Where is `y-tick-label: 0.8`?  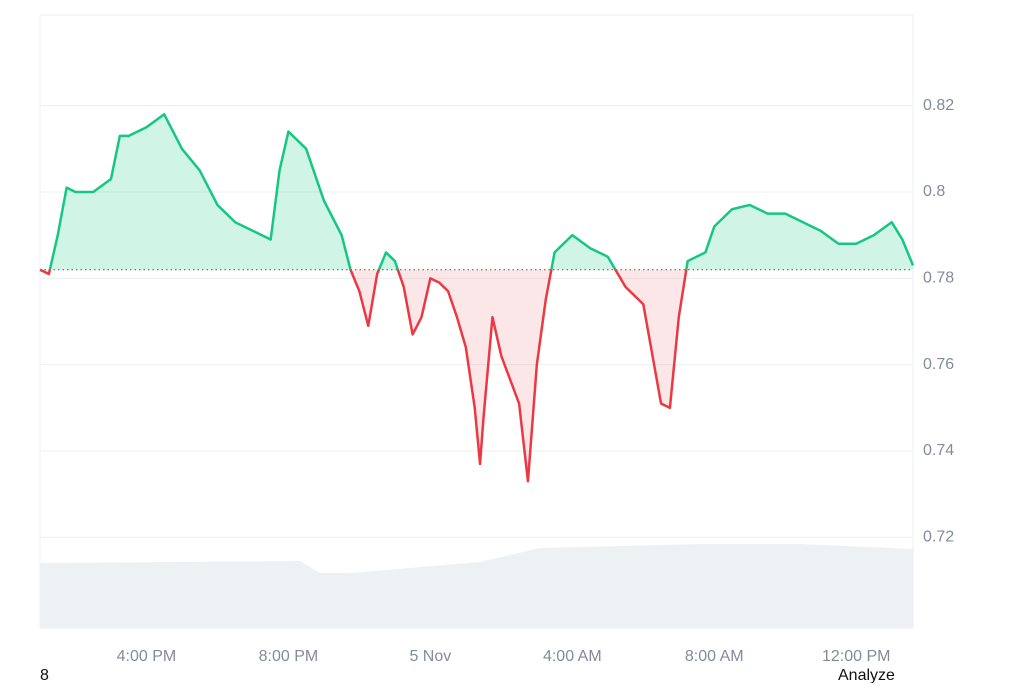 y-tick-label: 0.8 is located at coordinates (934, 191).